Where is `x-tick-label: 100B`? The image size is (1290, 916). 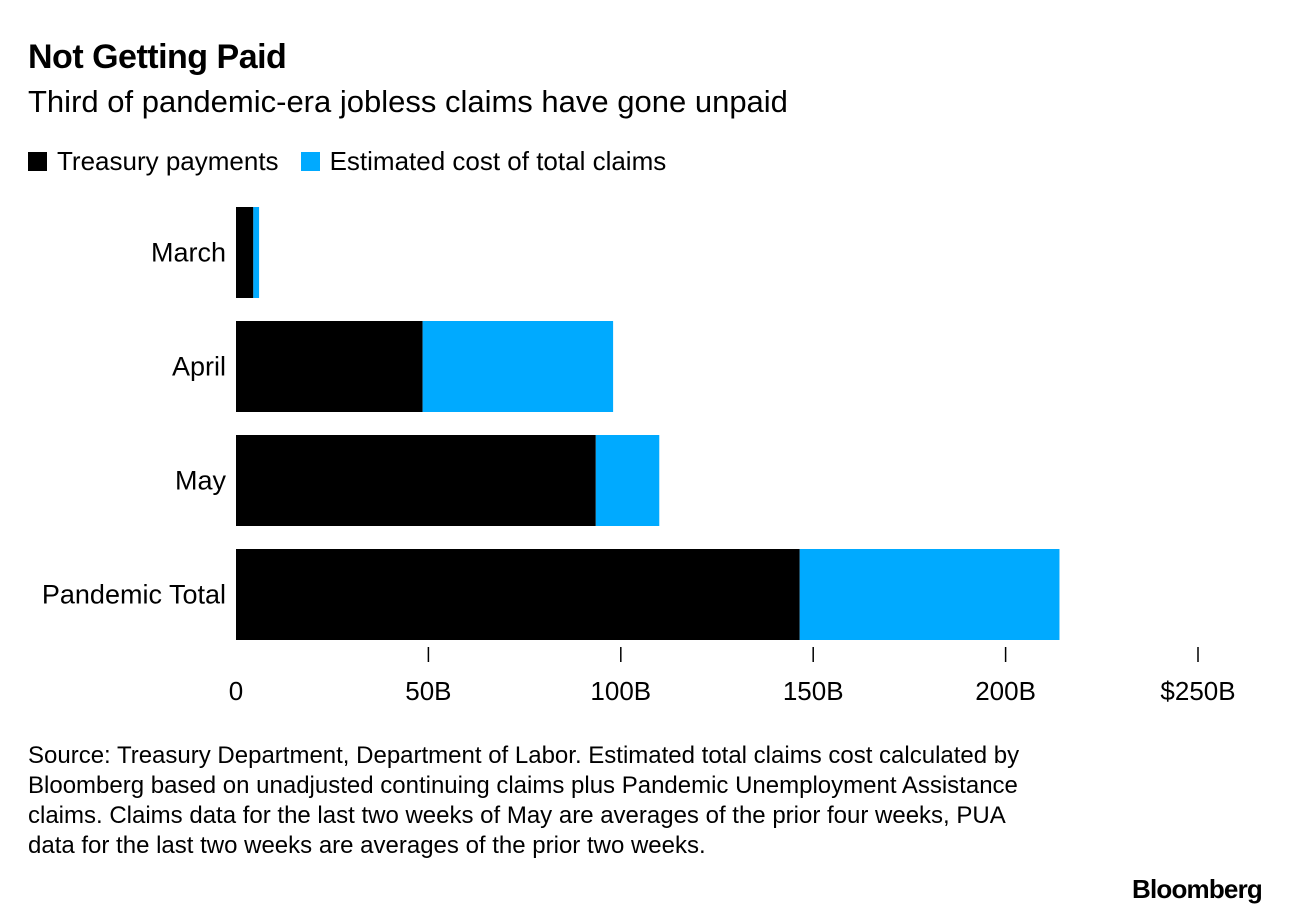
x-tick-label: 100B is located at coordinates (620, 691).